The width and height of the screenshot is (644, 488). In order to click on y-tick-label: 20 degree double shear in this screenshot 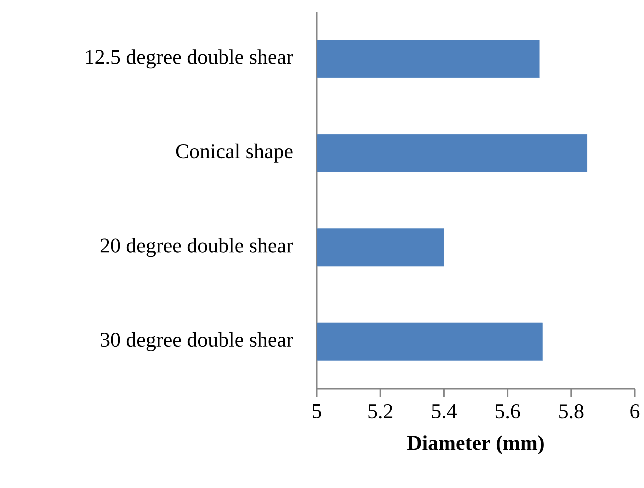, I will do `click(197, 248)`.